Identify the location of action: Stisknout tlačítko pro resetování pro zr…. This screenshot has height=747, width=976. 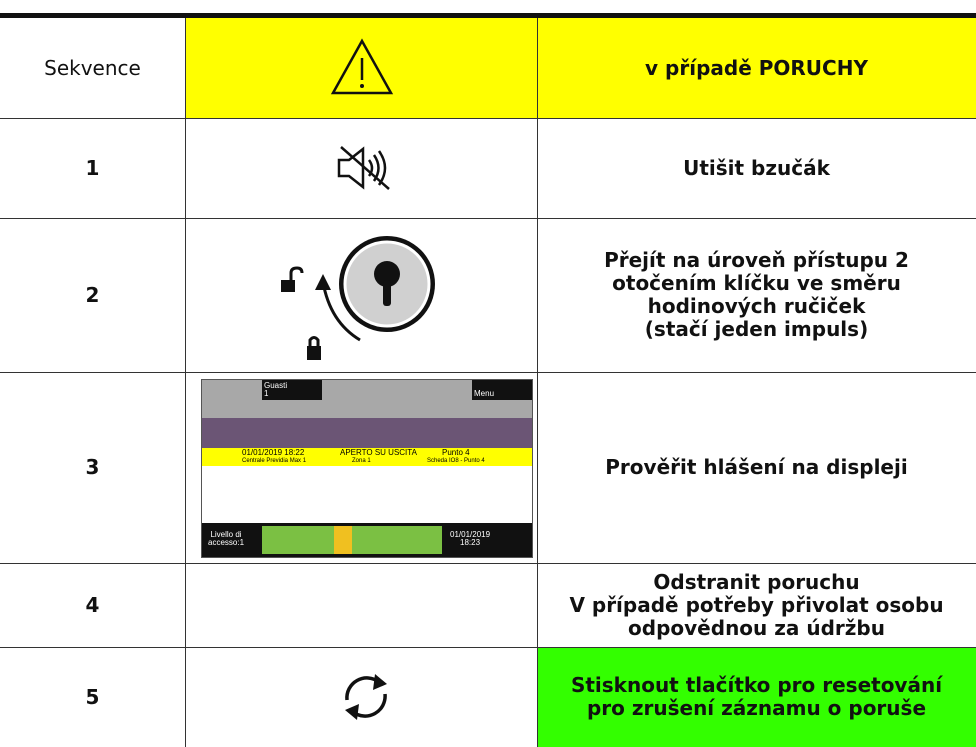
(756, 696).